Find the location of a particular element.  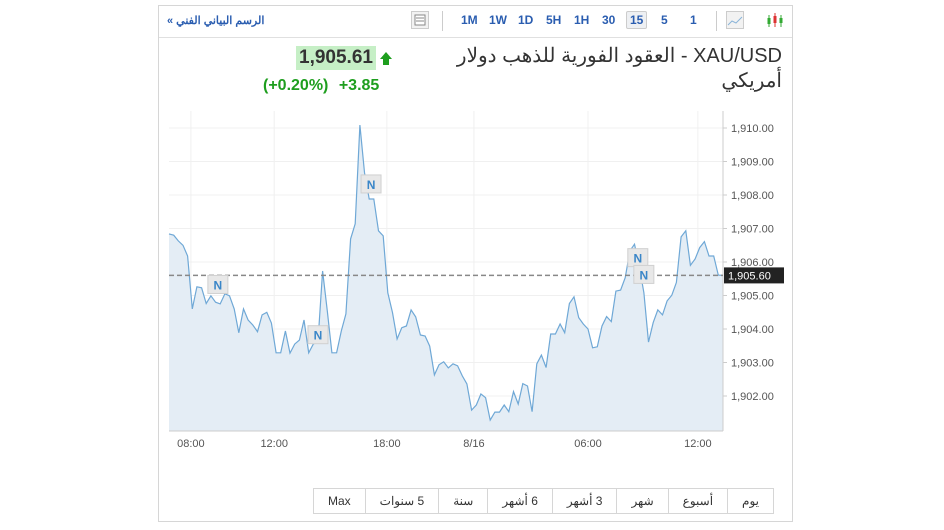

range-button: شهر is located at coordinates (641, 501).